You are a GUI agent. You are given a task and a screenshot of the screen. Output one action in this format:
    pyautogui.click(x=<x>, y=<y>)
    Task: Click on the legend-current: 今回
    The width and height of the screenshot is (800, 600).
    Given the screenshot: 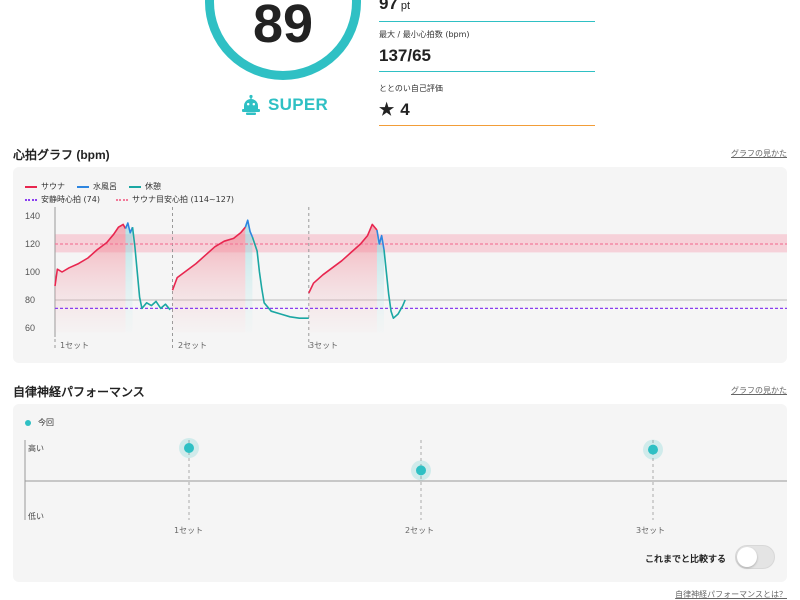 What is the action you would take?
    pyautogui.click(x=39, y=422)
    